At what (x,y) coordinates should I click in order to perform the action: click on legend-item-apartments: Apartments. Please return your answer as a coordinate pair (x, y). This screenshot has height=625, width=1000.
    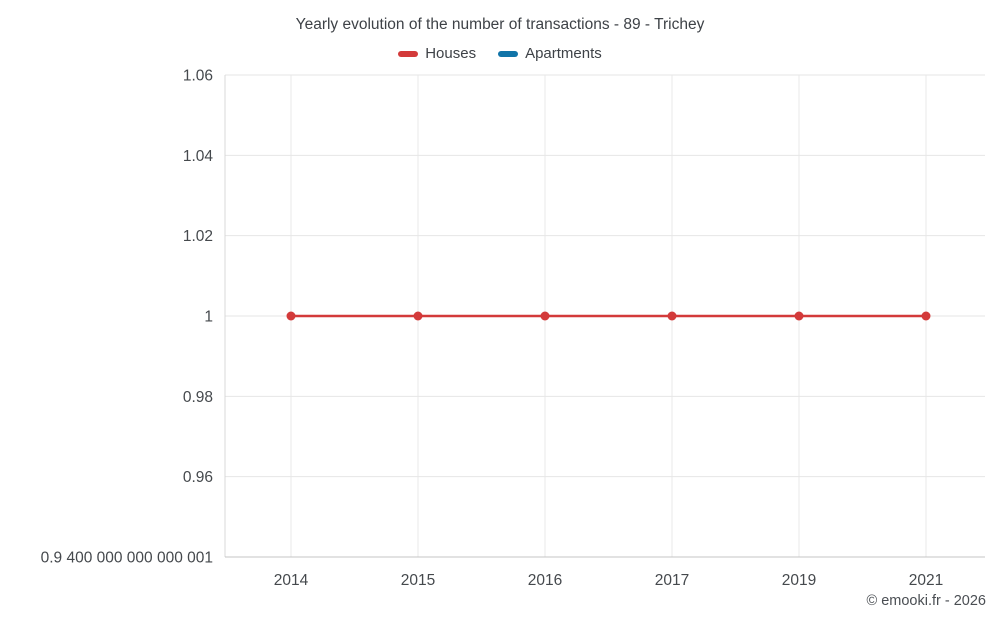
    Looking at the image, I should click on (550, 53).